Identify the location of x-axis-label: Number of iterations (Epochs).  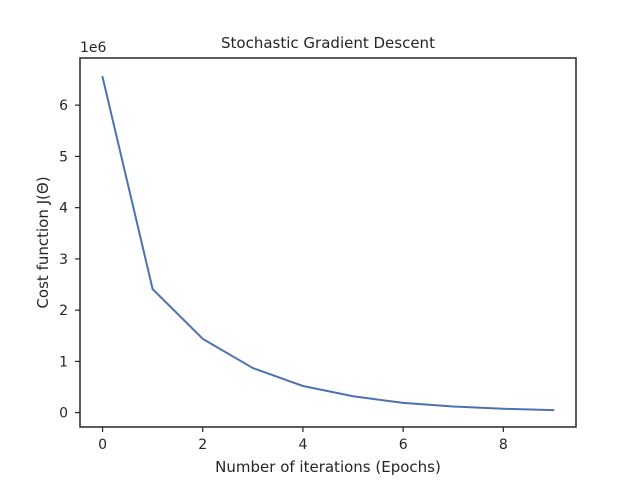
(328, 467).